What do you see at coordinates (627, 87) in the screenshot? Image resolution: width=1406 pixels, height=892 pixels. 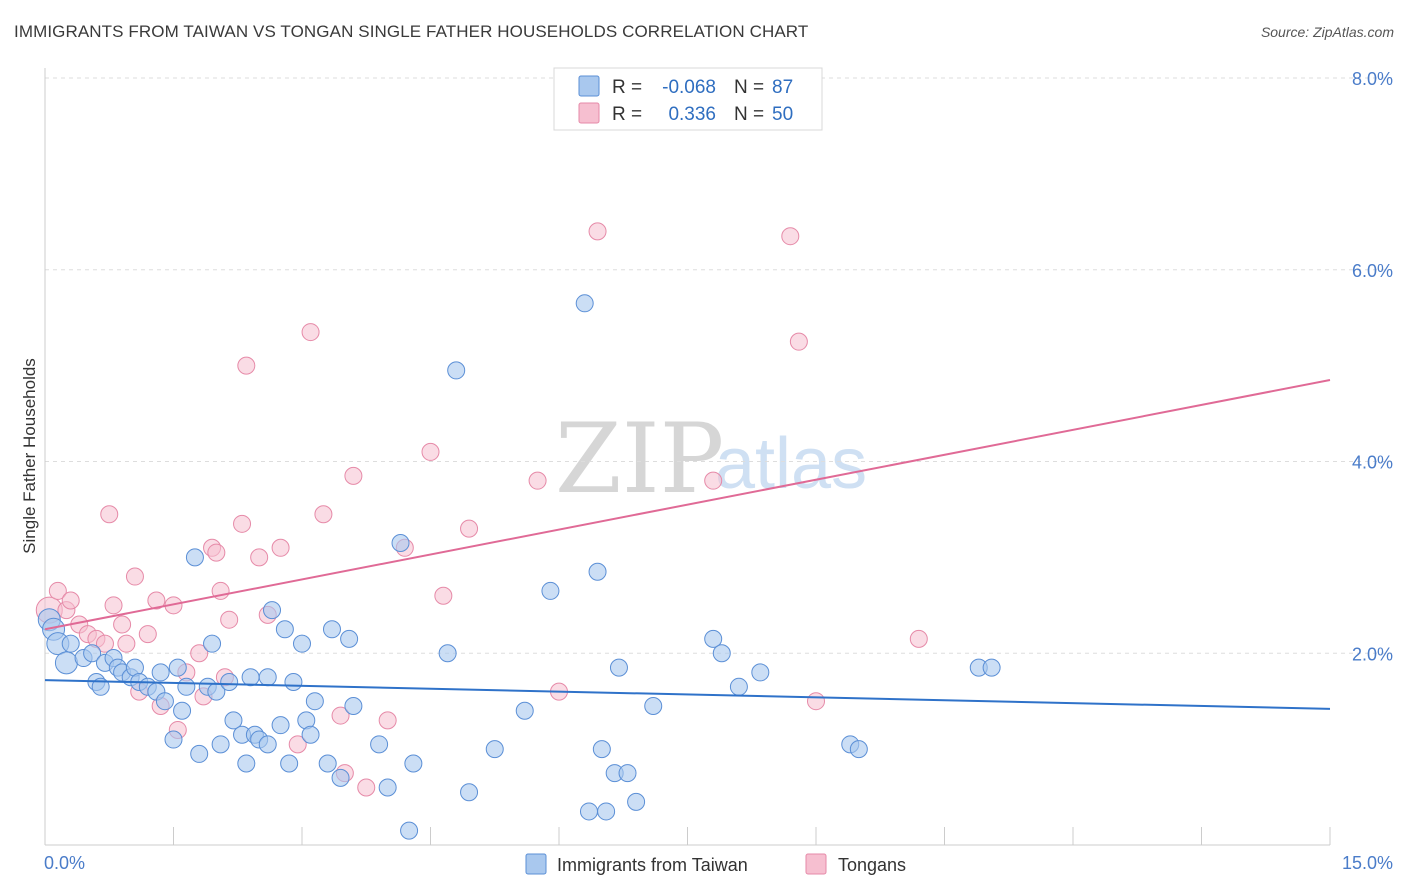 I see `legend-r-label: R =` at bounding box center [627, 87].